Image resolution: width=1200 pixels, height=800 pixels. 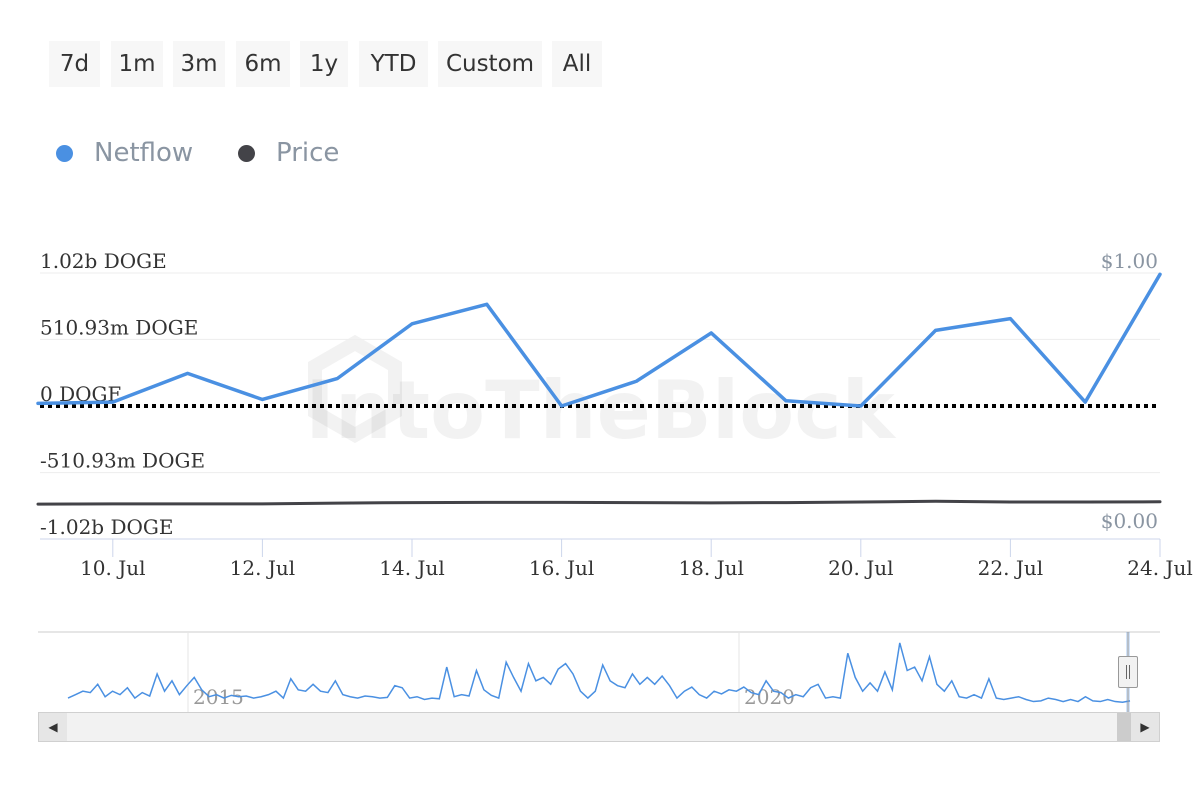 What do you see at coordinates (600, 410) in the screenshot?
I see `watermark-text: IntoTheBlock` at bounding box center [600, 410].